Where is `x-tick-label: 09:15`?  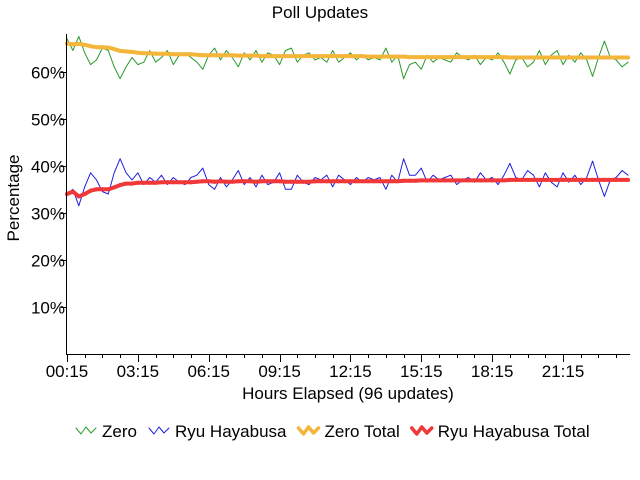 x-tick-label: 09:15 is located at coordinates (279, 371).